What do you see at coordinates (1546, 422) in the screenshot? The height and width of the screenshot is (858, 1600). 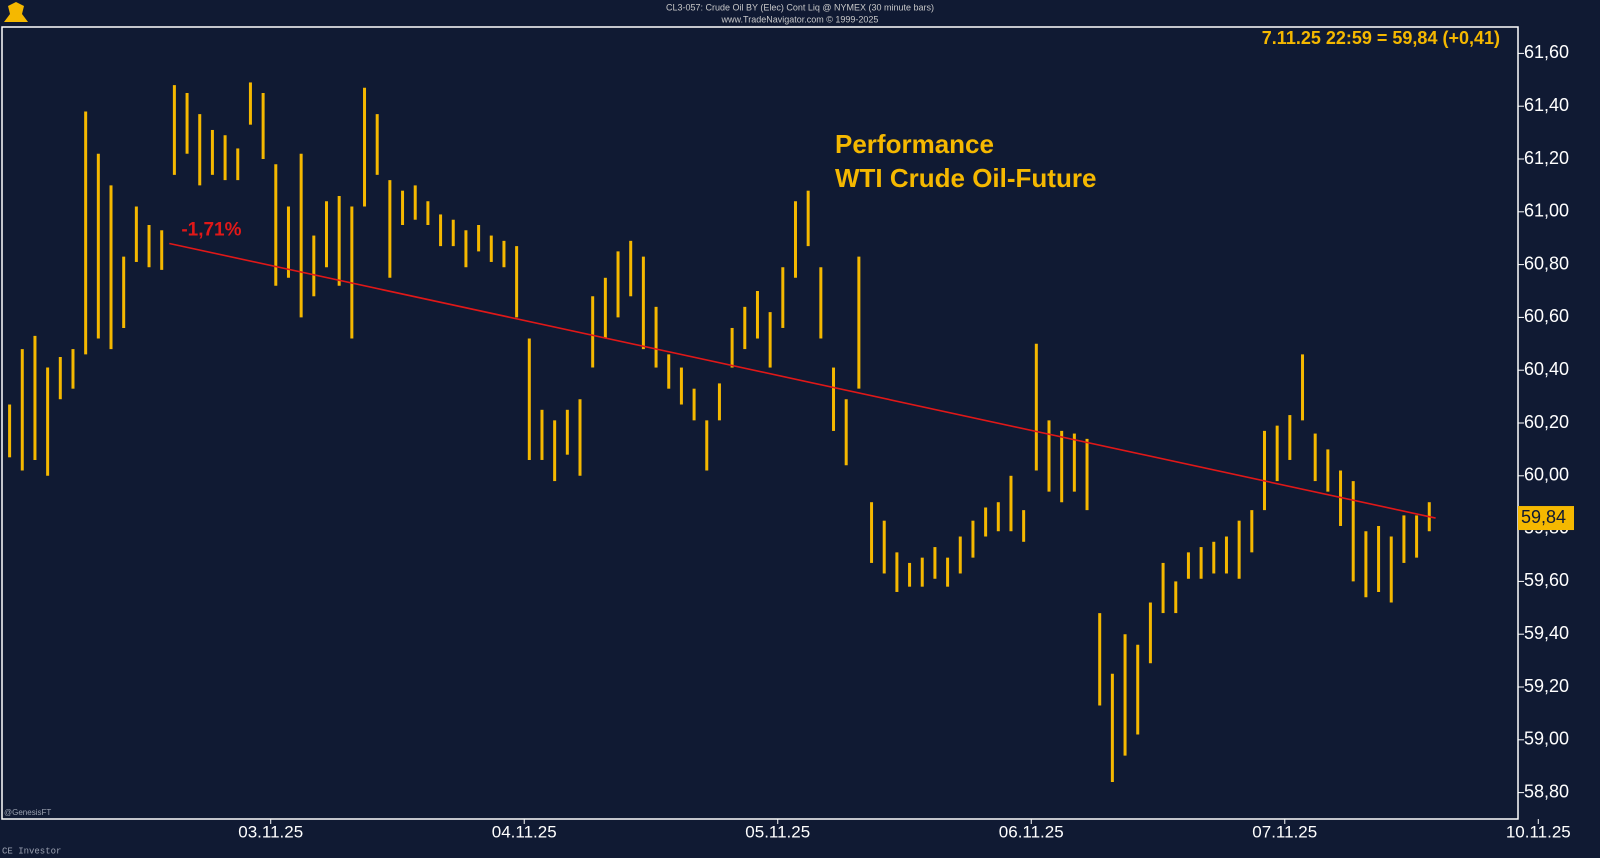 I see `y-tick-label: 60,20` at bounding box center [1546, 422].